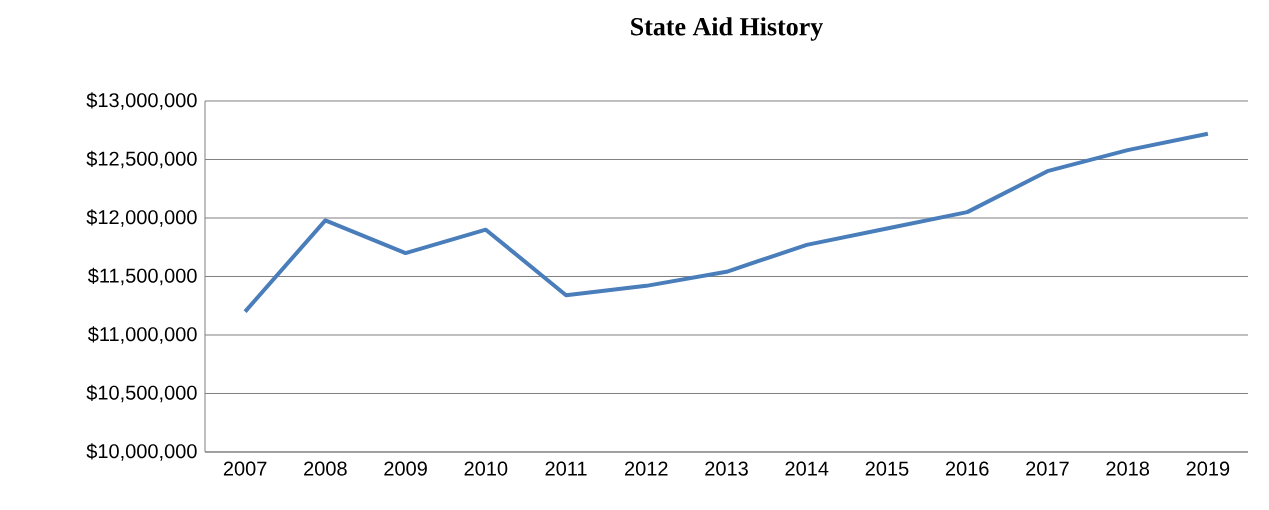  I want to click on x-tick-label: 2018, so click(1128, 468).